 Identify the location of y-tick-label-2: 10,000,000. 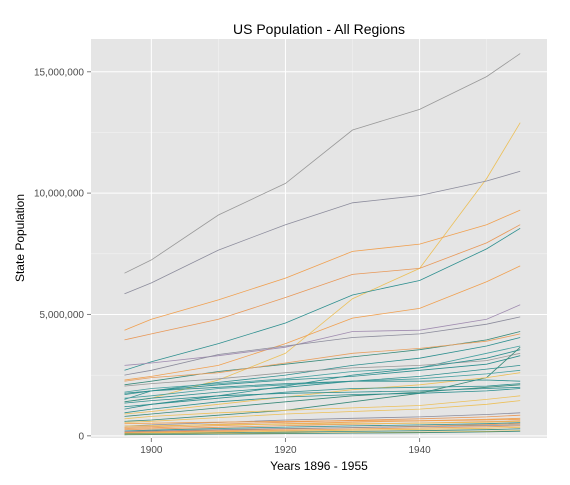
(59, 194).